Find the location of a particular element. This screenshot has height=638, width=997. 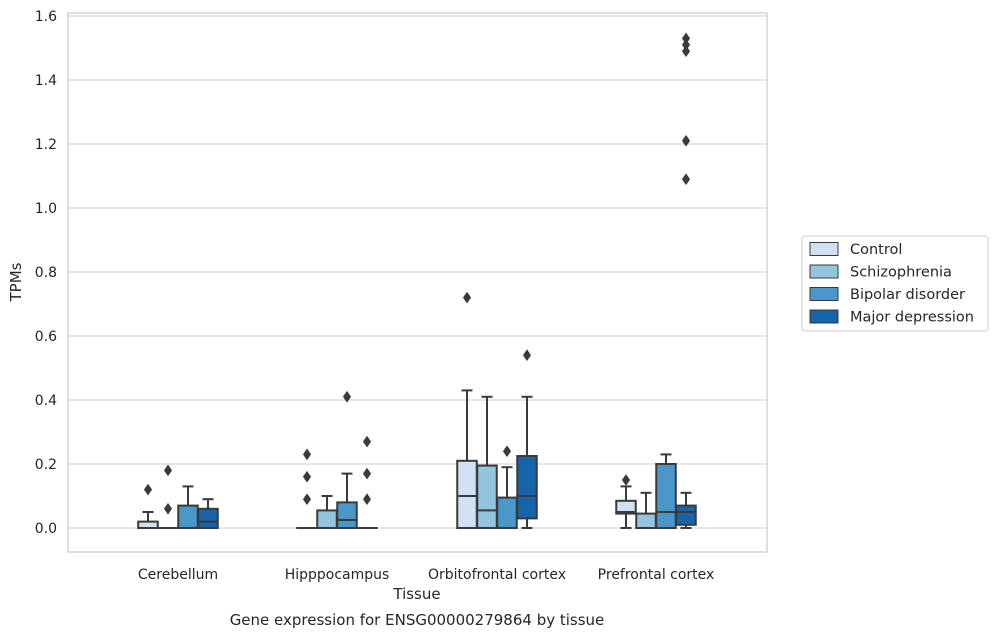

legend-frame is located at coordinates (895, 283).